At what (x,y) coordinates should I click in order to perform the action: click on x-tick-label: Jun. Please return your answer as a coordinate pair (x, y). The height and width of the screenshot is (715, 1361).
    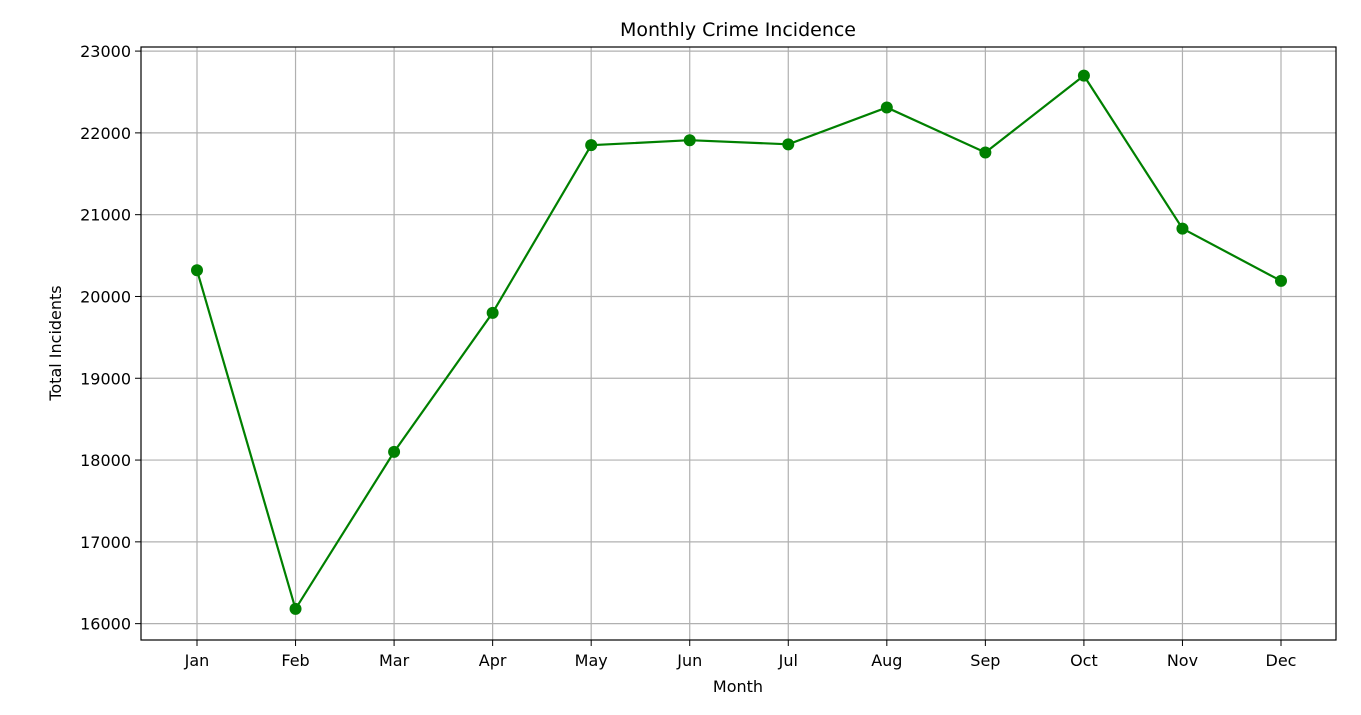
    Looking at the image, I should click on (689, 660).